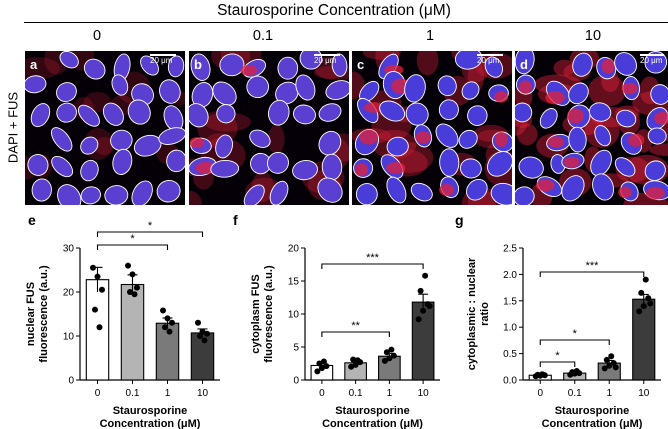 This screenshot has width=668, height=429. What do you see at coordinates (575, 393) in the screenshot?
I see `x-tick-label: 0.1` at bounding box center [575, 393].